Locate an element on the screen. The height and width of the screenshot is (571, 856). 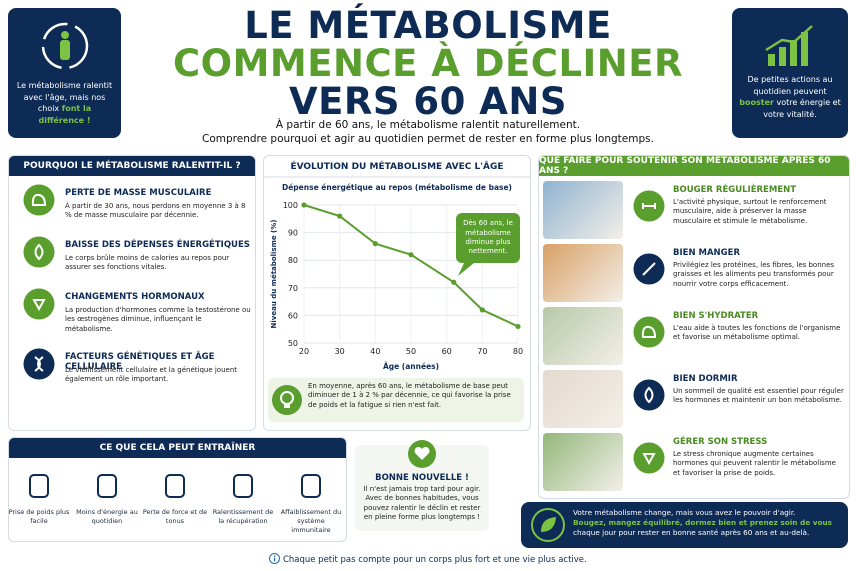
item-title: BIEN MANGER is located at coordinates (706, 253).